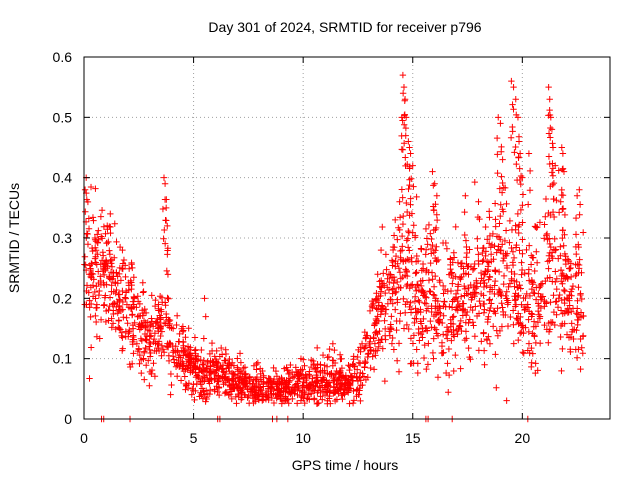 This screenshot has width=640, height=480. I want to click on x-tick-label: 15, so click(413, 438).